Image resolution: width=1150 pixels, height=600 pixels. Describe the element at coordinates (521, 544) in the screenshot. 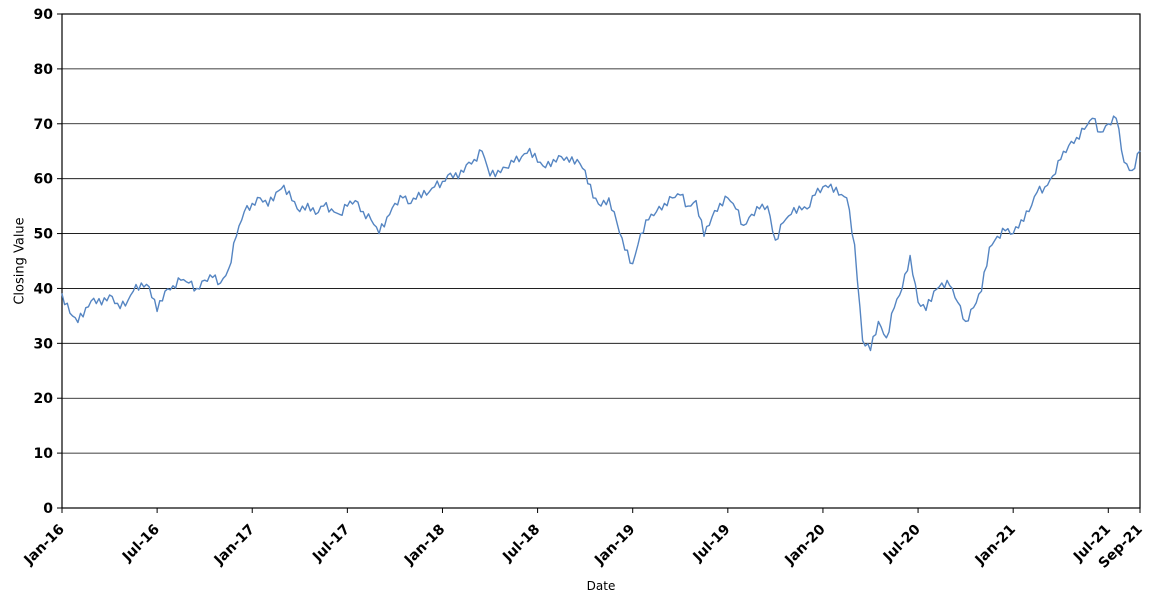

I see `x-tick-label: Jul-18` at that location.